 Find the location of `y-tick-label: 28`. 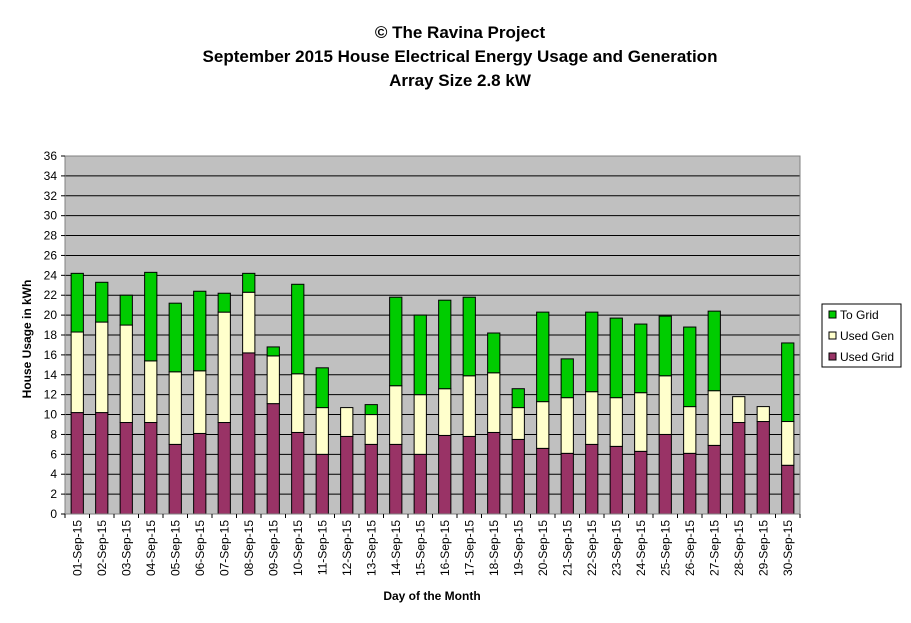

y-tick-label: 28 is located at coordinates (51, 236).